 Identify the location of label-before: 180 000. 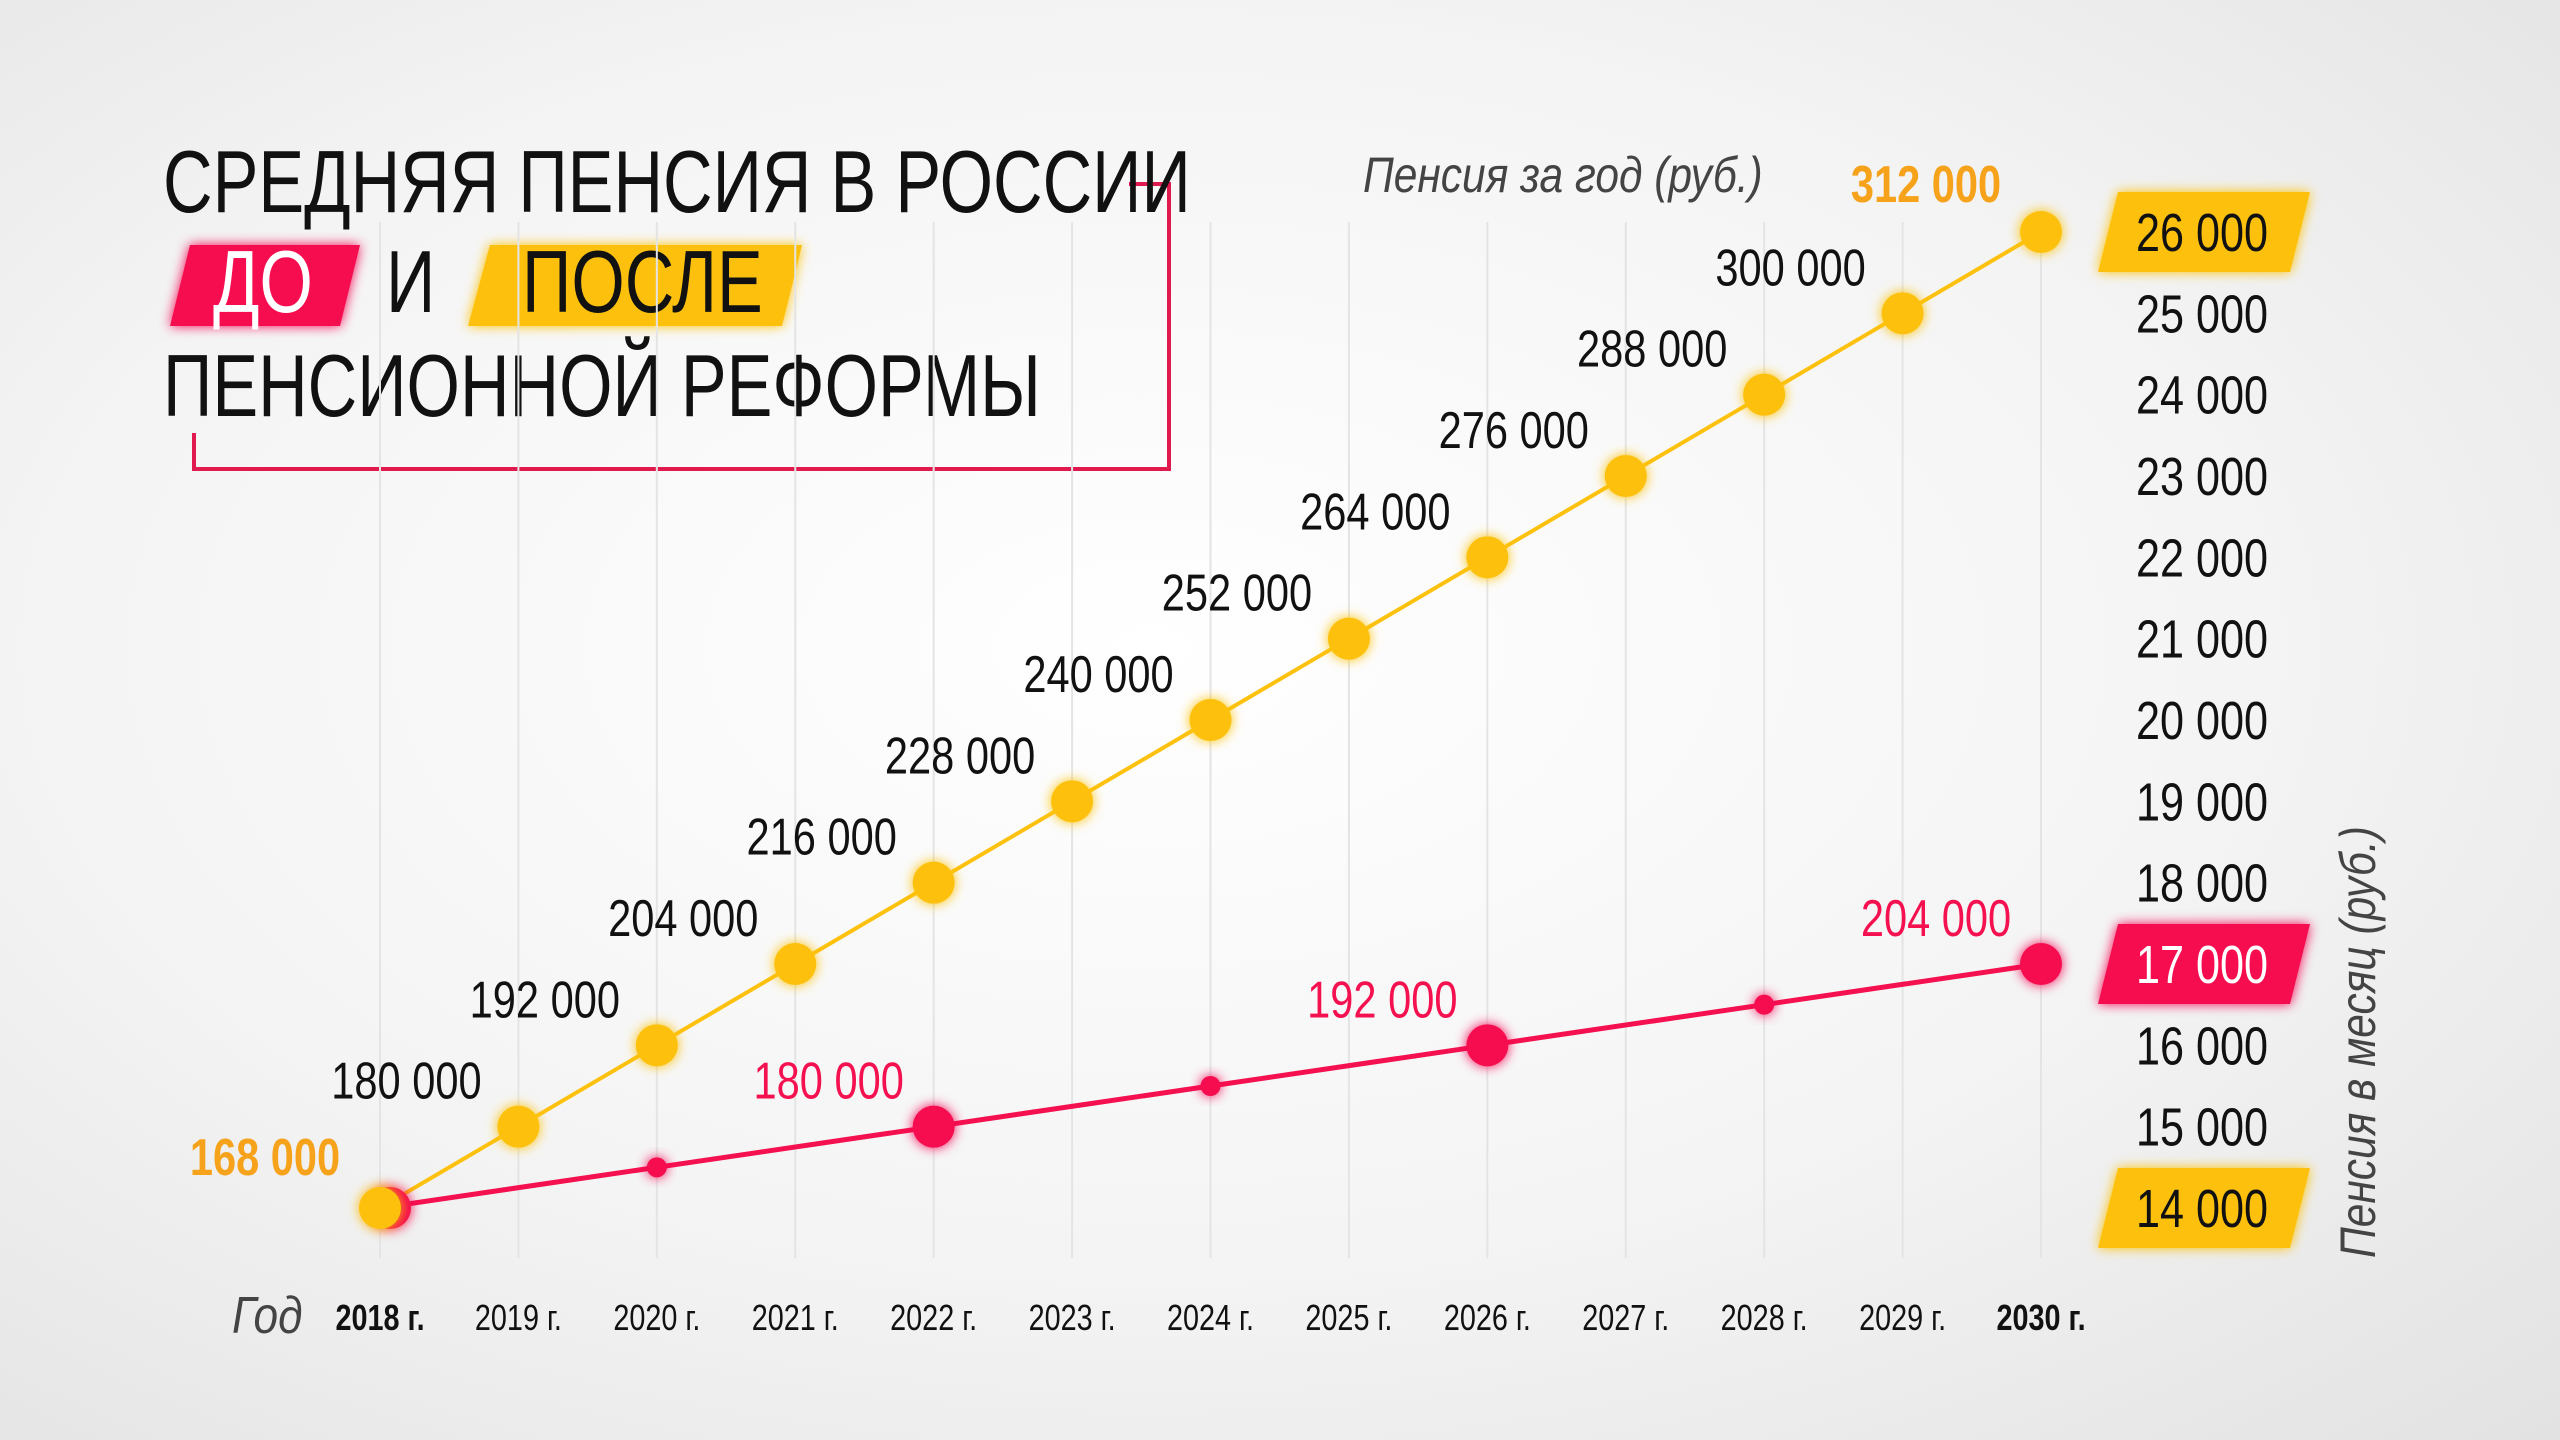
(828, 1080).